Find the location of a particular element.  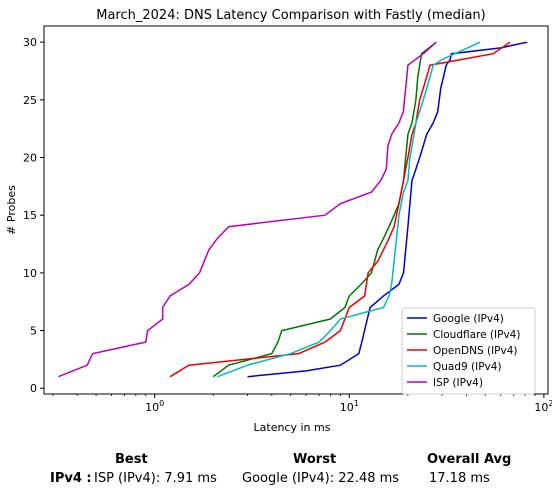

legend-box is located at coordinates (468, 351).